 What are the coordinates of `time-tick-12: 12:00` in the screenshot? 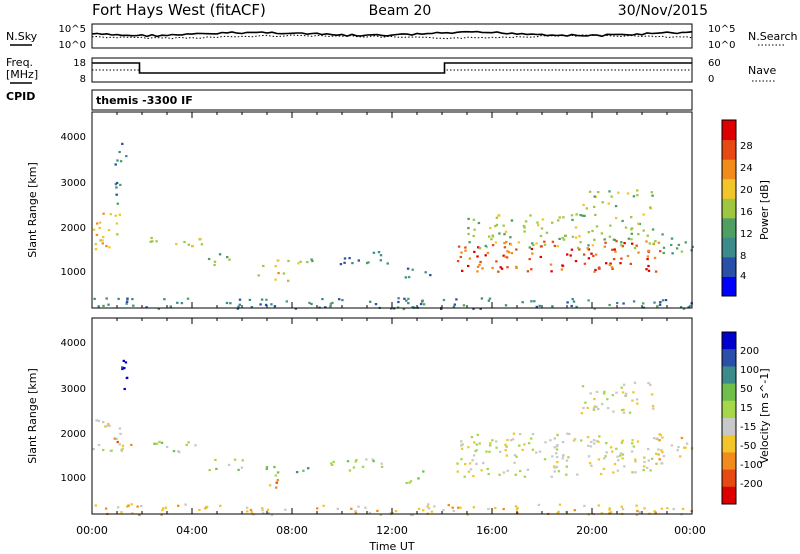 It's located at (392, 530).